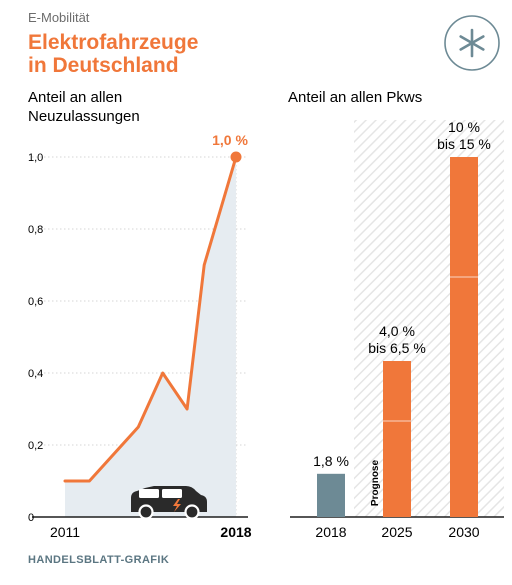 The height and width of the screenshot is (585, 512). I want to click on bar-label-line2: bis 15 %, so click(464, 144).